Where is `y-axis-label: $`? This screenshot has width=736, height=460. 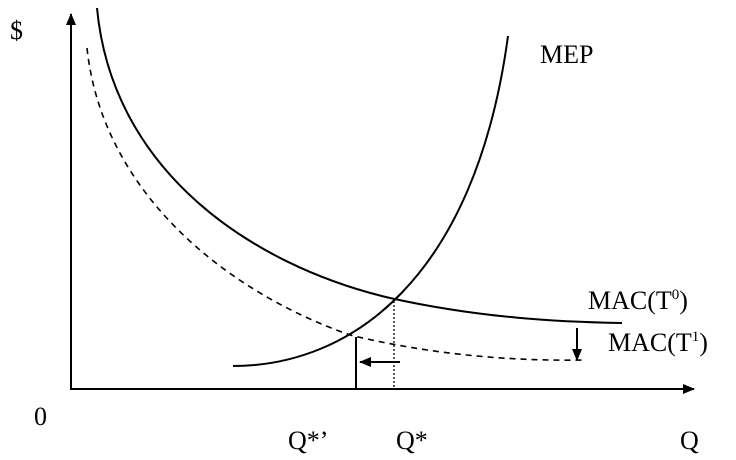
y-axis-label: $ is located at coordinates (16, 30).